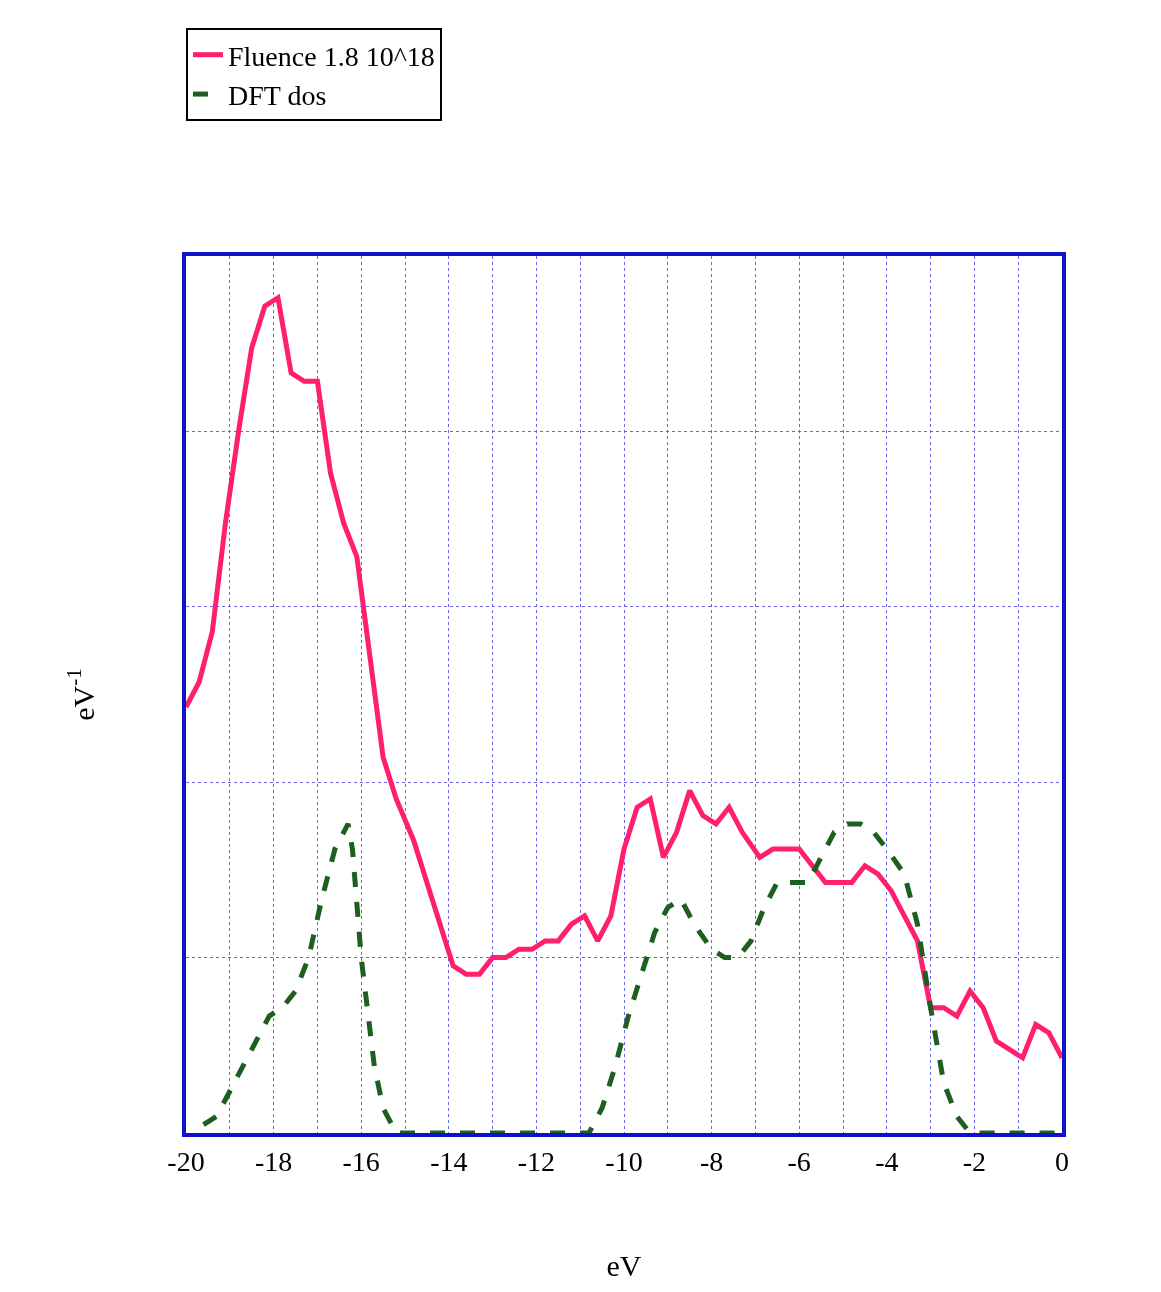  What do you see at coordinates (361, 1161) in the screenshot?
I see `x-tick-label: -16` at bounding box center [361, 1161].